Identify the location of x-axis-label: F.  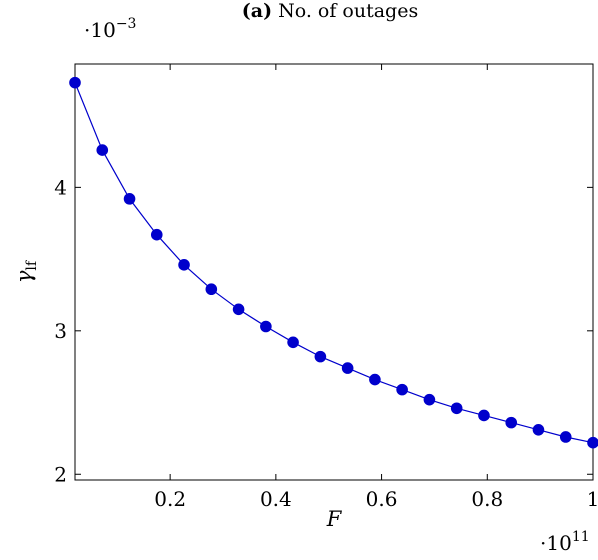
(334, 519).